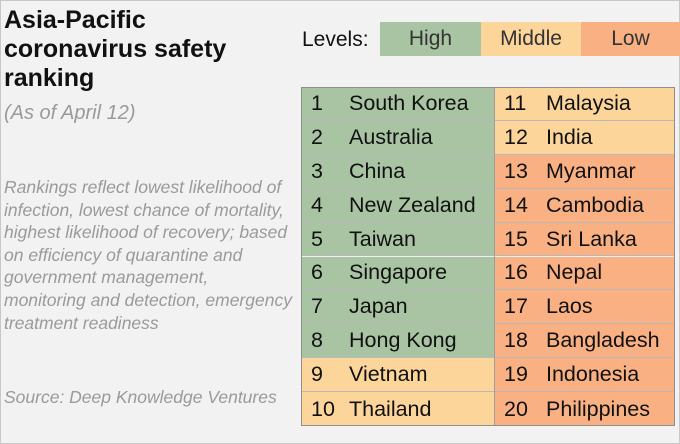  I want to click on ranking-row: 13 Myanmar, so click(584, 171).